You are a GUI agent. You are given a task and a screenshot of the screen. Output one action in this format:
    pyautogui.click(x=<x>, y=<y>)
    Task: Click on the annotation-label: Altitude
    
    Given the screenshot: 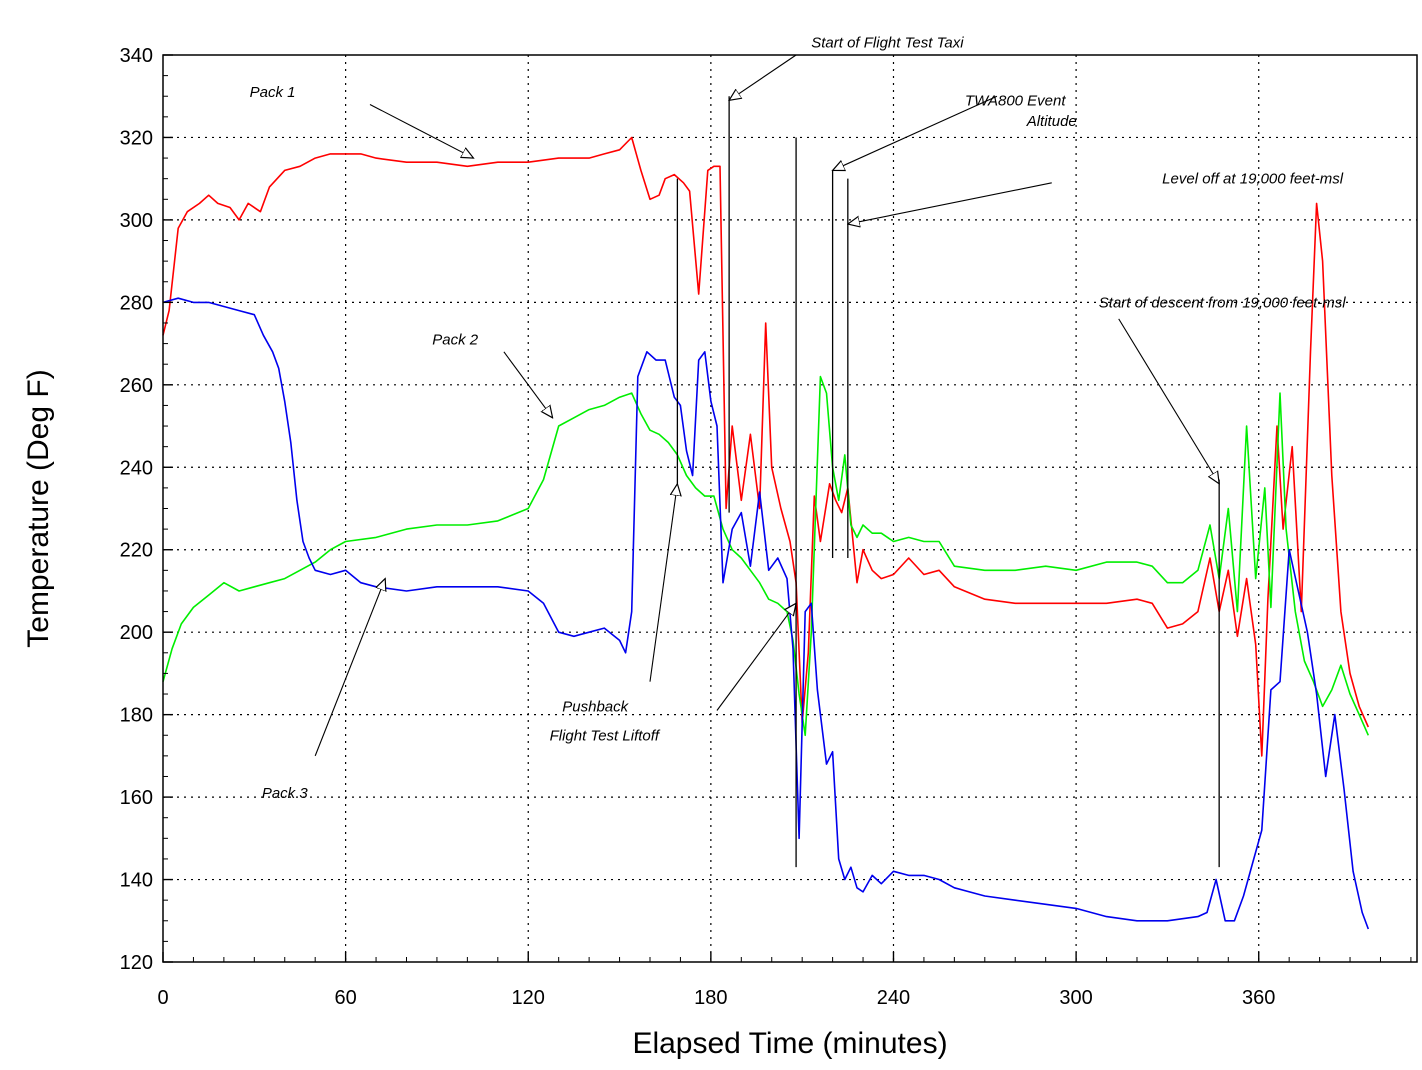 What is the action you would take?
    pyautogui.click(x=1051, y=121)
    